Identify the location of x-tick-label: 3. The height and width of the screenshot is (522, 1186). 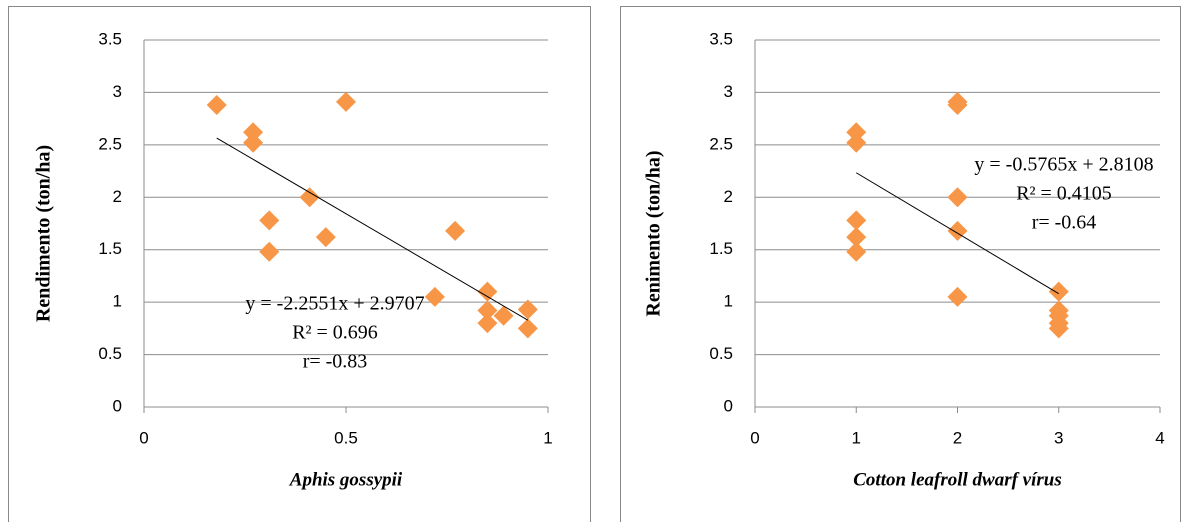
(1058, 437).